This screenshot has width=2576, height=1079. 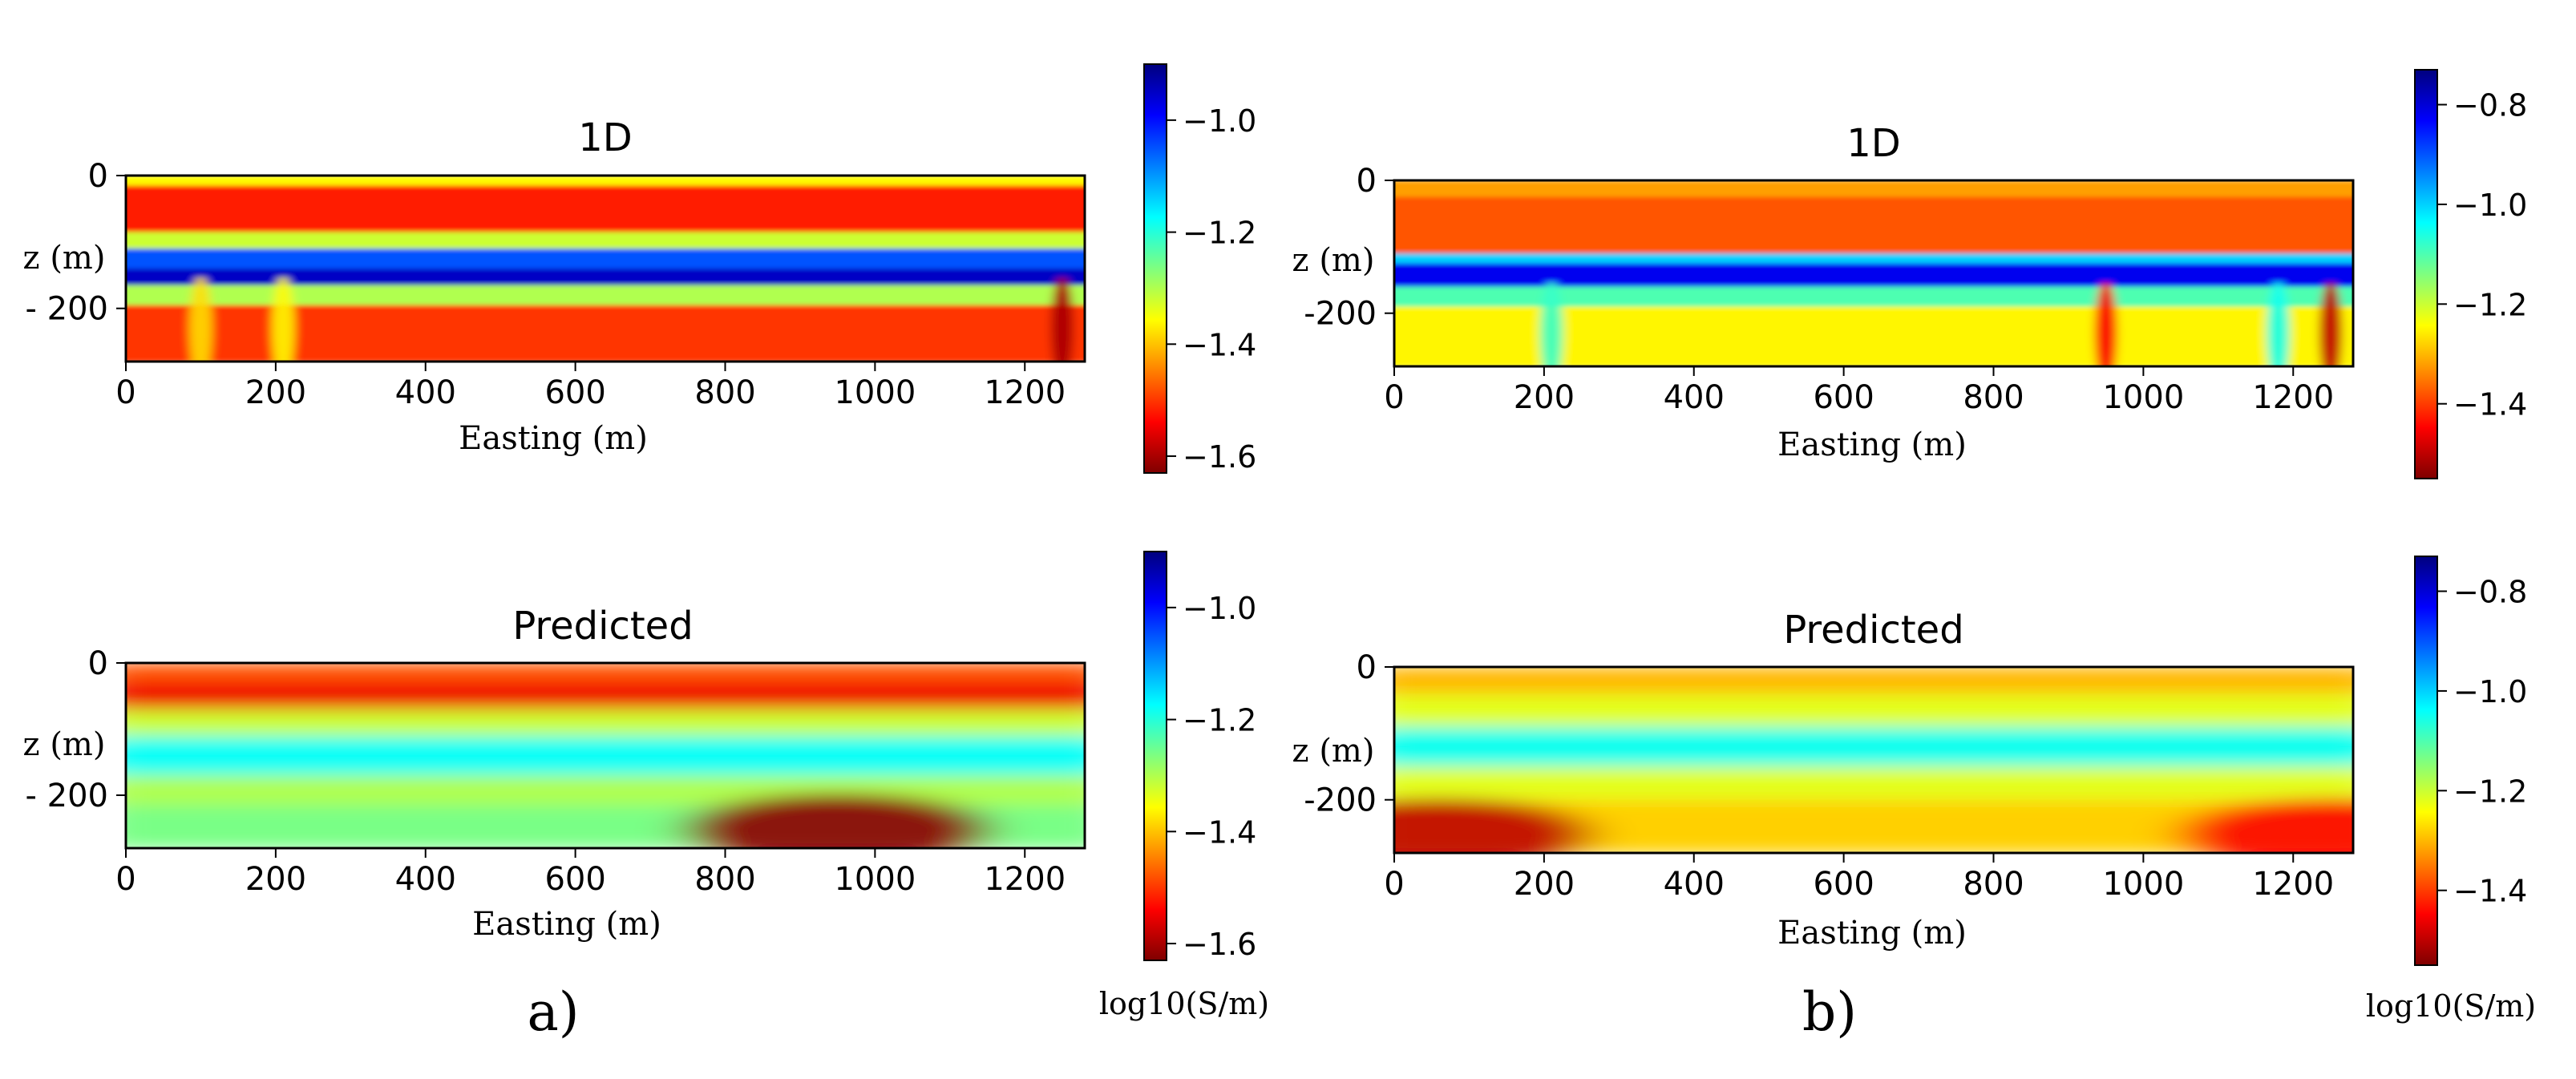 I want to click on panel-label-b: b), so click(x=1829, y=1012).